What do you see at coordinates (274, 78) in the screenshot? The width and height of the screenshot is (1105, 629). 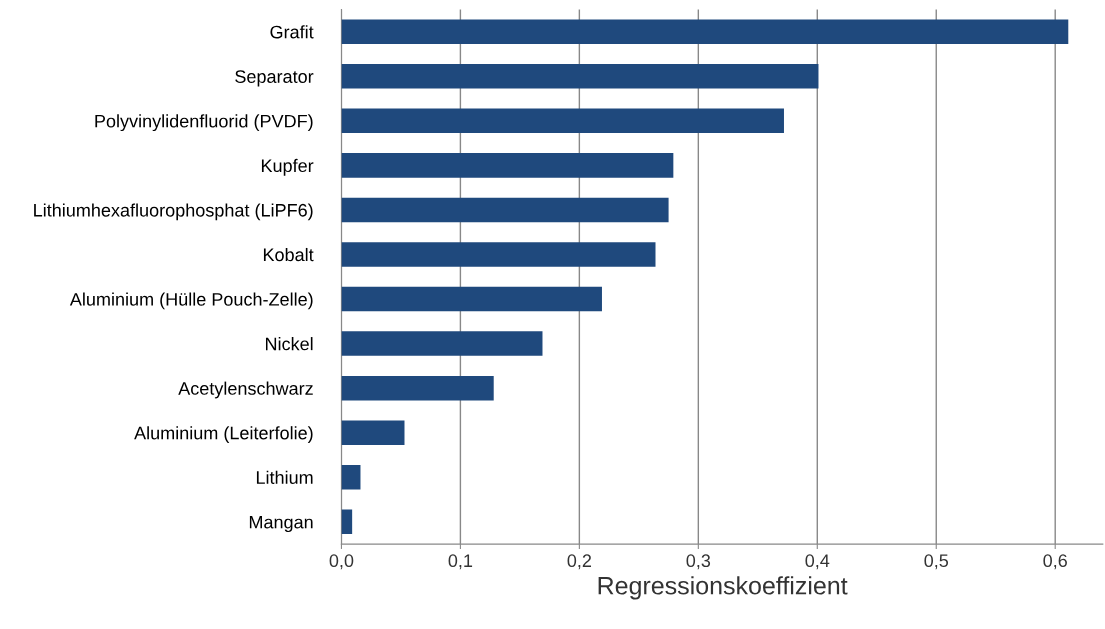 I see `y-tick-label: Separator` at bounding box center [274, 78].